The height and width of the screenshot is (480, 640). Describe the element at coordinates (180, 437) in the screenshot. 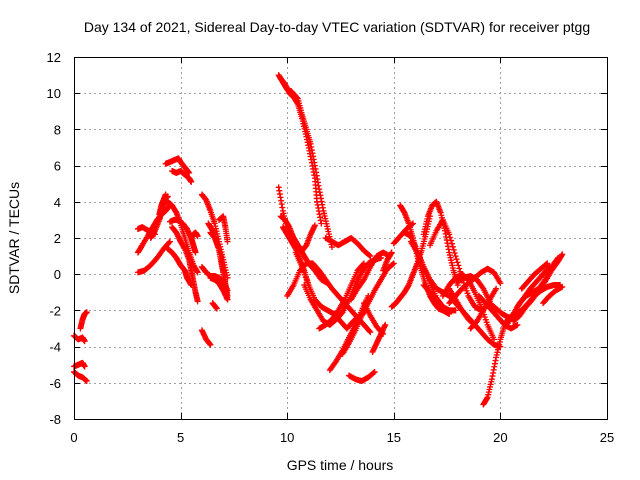

I see `x-tick-label: 5` at that location.